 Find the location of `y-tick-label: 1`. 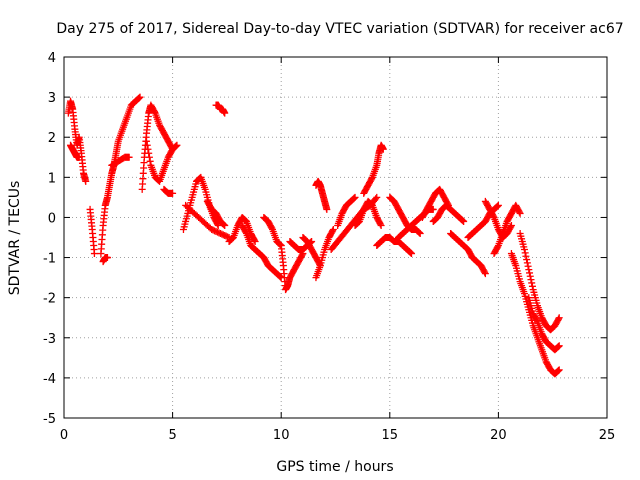

y-tick-label: 1 is located at coordinates (52, 178).